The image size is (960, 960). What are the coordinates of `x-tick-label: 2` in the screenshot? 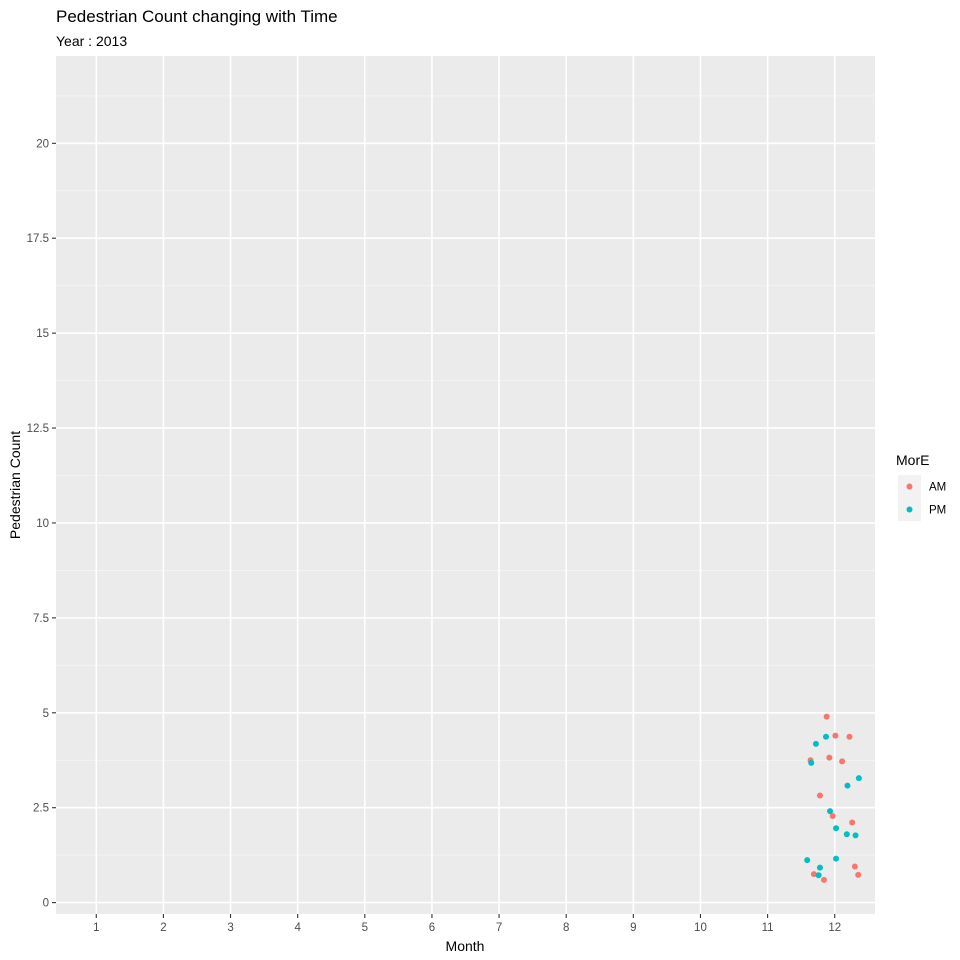 It's located at (163, 928).